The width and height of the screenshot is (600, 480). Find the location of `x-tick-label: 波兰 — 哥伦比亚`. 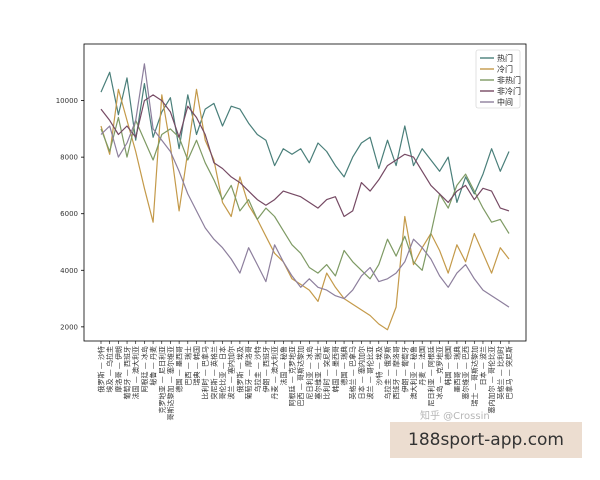

x-tick-label: 波兰 — 哥伦比亚 is located at coordinates (370, 372).